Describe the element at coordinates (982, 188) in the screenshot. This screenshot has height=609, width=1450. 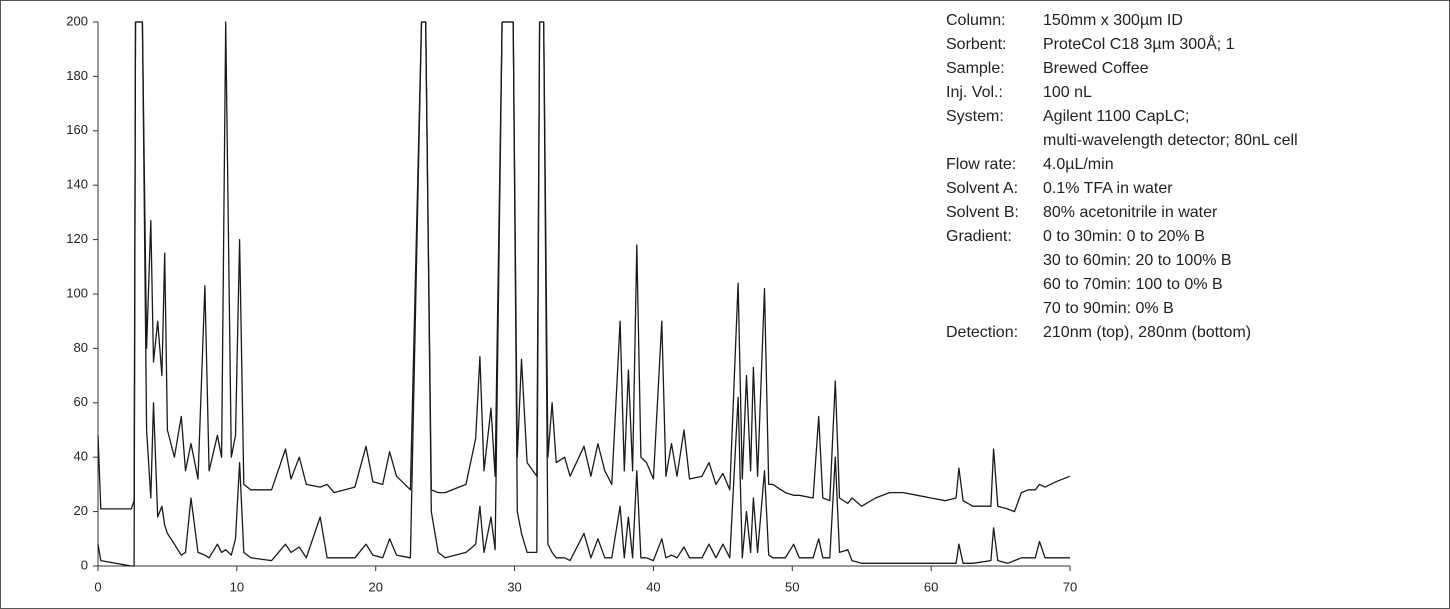
I see `note-label: Solvent A:` at that location.